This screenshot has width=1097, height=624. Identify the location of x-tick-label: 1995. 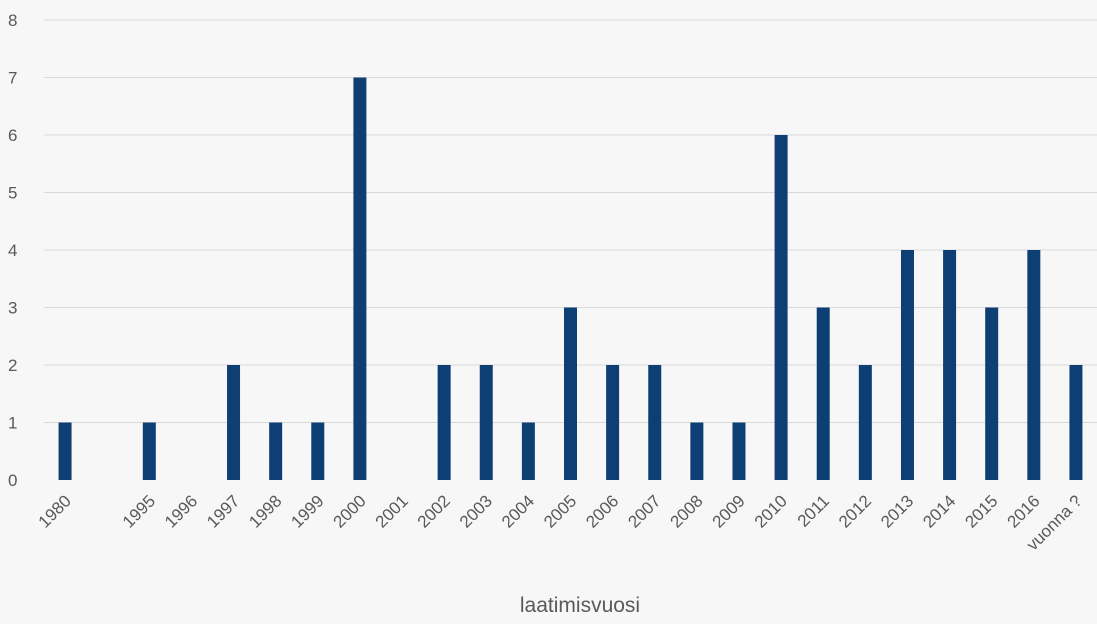
(139, 511).